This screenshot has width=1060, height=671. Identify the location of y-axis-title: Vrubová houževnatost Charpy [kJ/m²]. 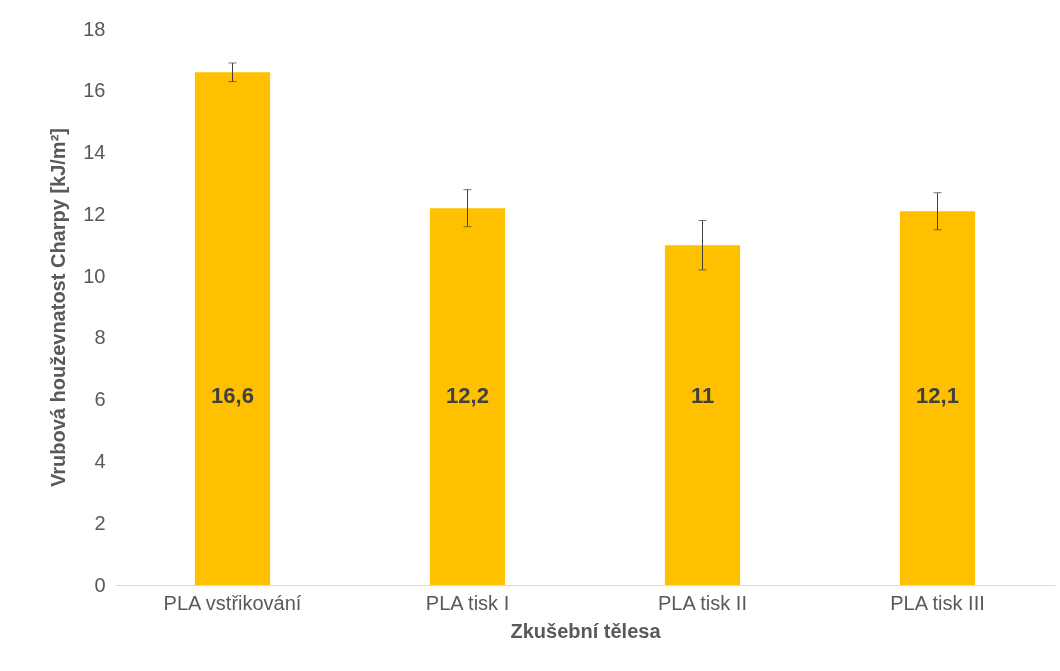
(58, 307).